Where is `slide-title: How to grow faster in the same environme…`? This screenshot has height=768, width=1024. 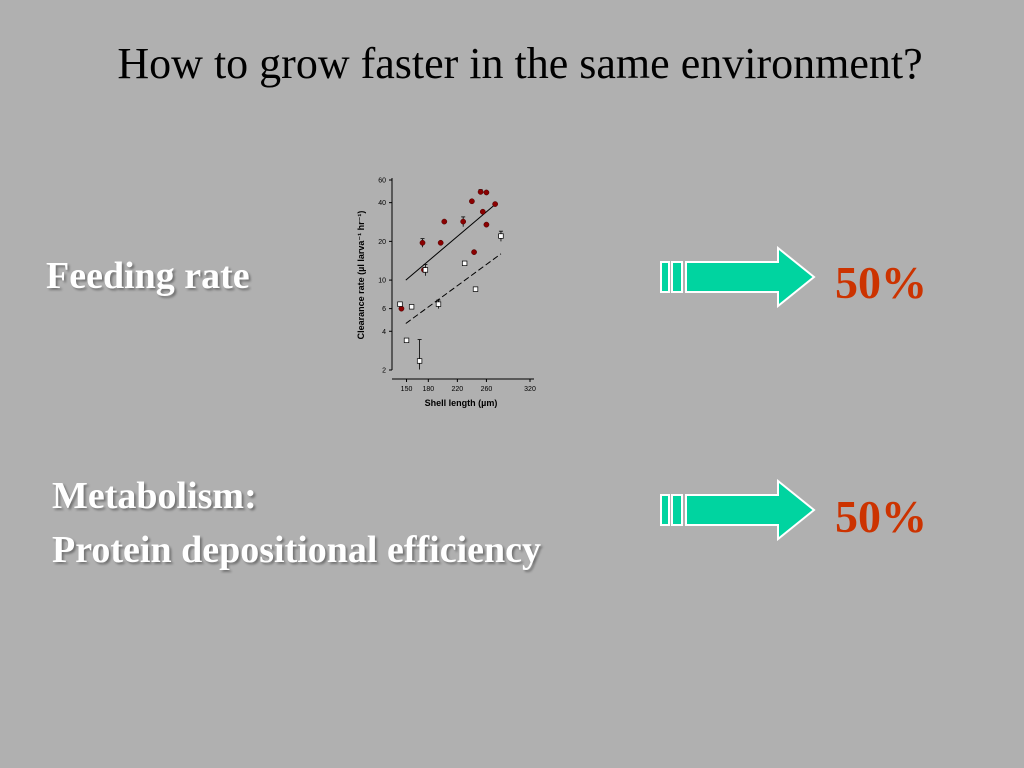
slide-title: How to grow faster in the same environme… is located at coordinates (520, 63).